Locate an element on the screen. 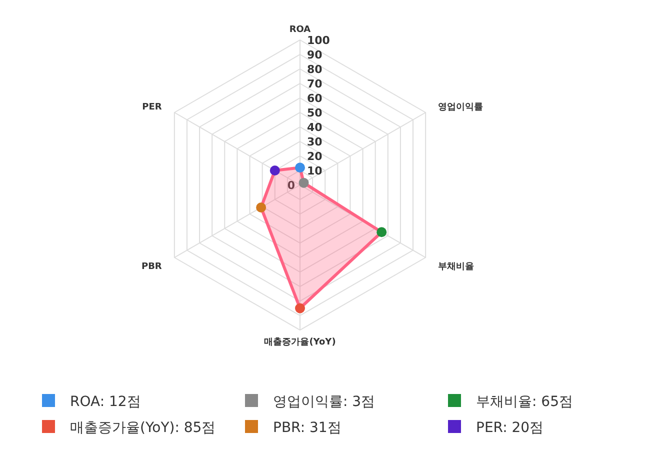 This screenshot has height=450, width=650. spoke-label: 부채비율 is located at coordinates (456, 267).